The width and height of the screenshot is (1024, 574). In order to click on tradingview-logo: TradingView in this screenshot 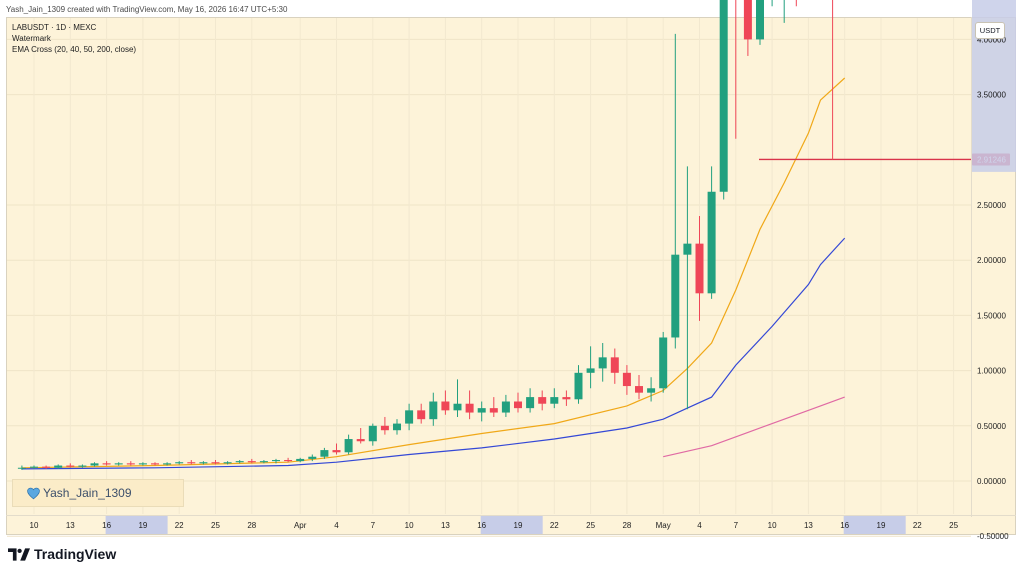, I will do `click(62, 554)`.